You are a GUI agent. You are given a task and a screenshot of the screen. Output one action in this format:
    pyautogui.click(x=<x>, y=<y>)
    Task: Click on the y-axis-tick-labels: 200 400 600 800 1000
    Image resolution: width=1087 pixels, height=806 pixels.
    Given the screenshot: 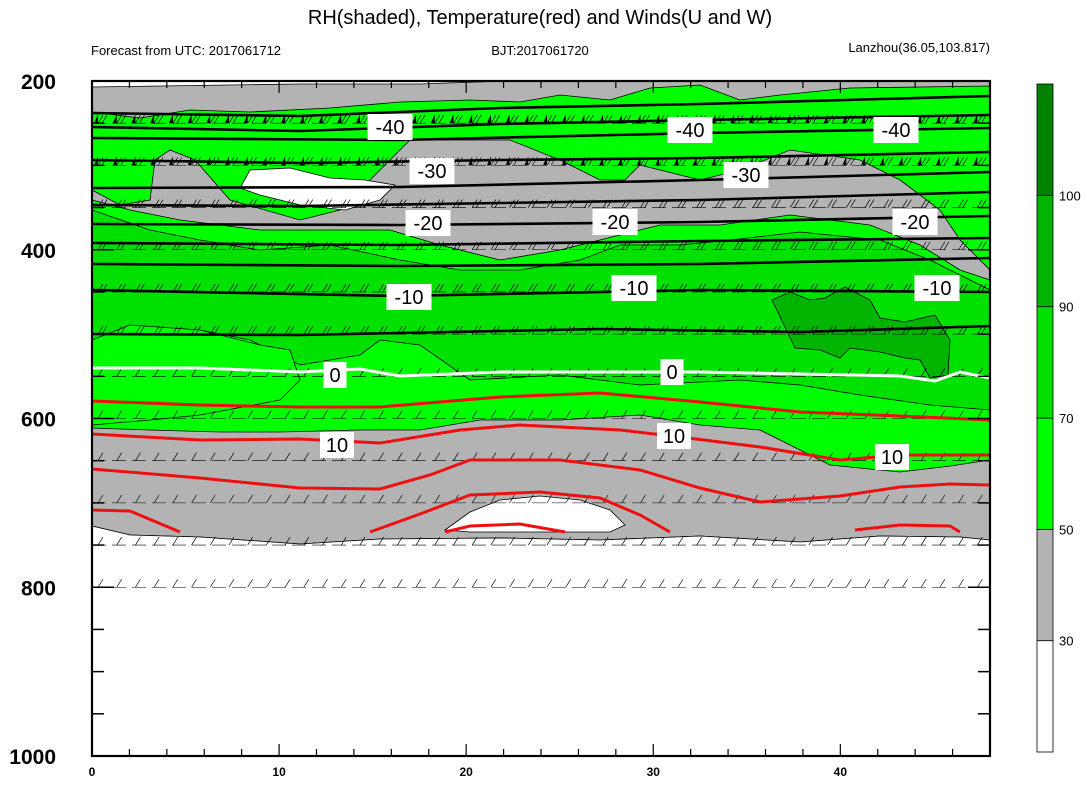 What is the action you would take?
    pyautogui.click(x=32, y=420)
    